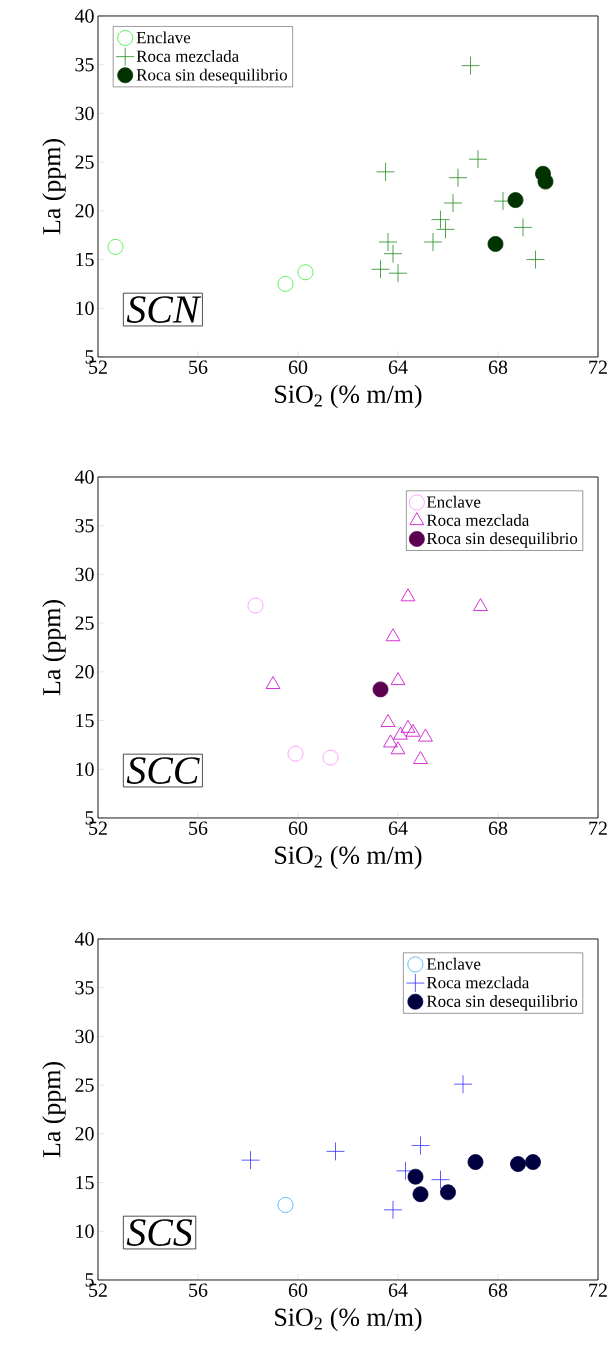 This screenshot has height=1365, width=612. I want to click on annotation: SCC, so click(163, 770).